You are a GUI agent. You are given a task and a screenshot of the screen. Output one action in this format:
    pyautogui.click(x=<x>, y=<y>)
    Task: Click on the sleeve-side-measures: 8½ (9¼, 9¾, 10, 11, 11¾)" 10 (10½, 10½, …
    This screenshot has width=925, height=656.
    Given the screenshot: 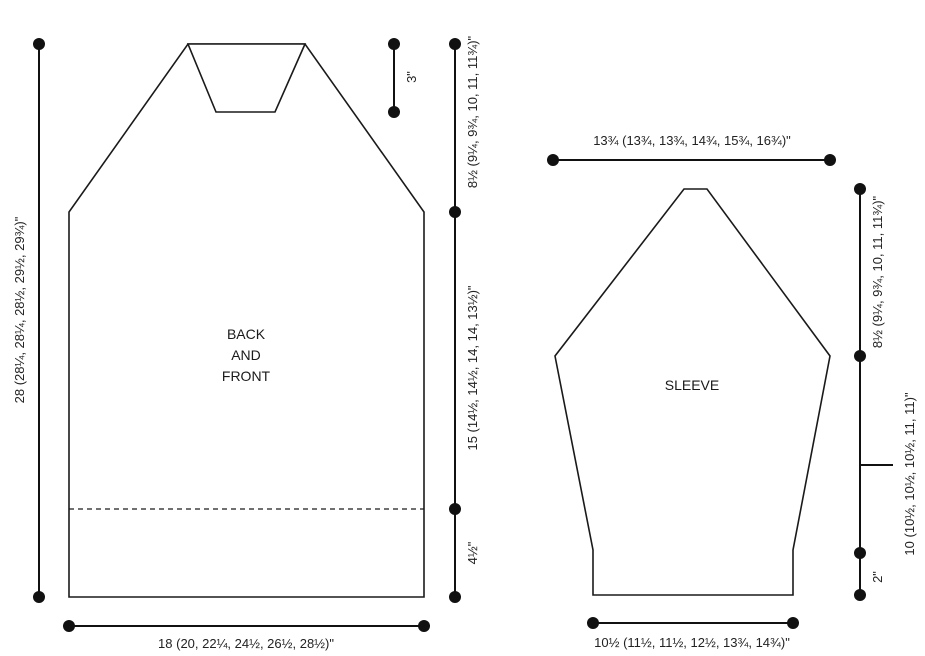 What is the action you would take?
    pyautogui.click(x=885, y=392)
    